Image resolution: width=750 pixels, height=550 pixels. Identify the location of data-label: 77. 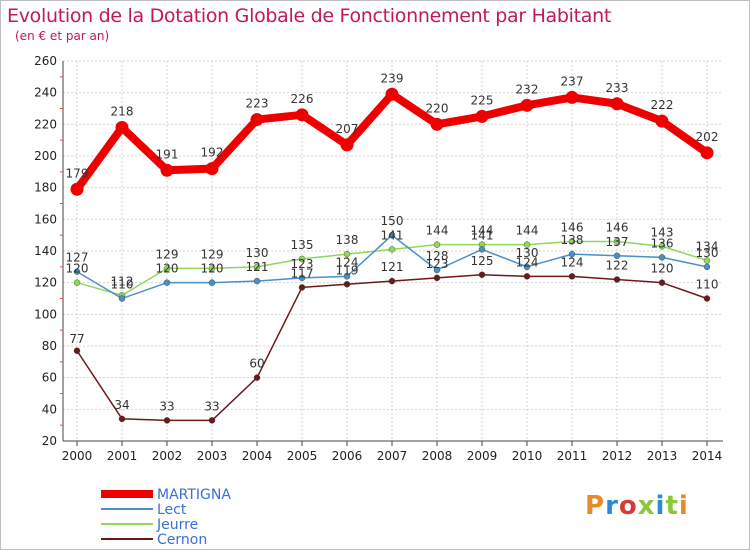
(76, 339).